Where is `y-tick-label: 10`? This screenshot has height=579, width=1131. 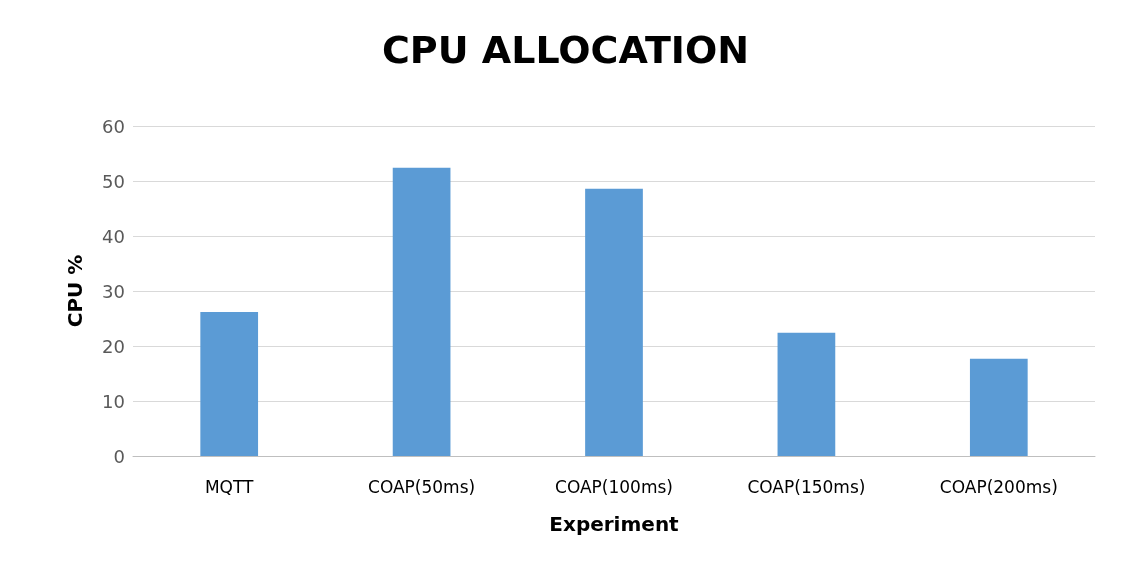
y-tick-label: 10 is located at coordinates (113, 401).